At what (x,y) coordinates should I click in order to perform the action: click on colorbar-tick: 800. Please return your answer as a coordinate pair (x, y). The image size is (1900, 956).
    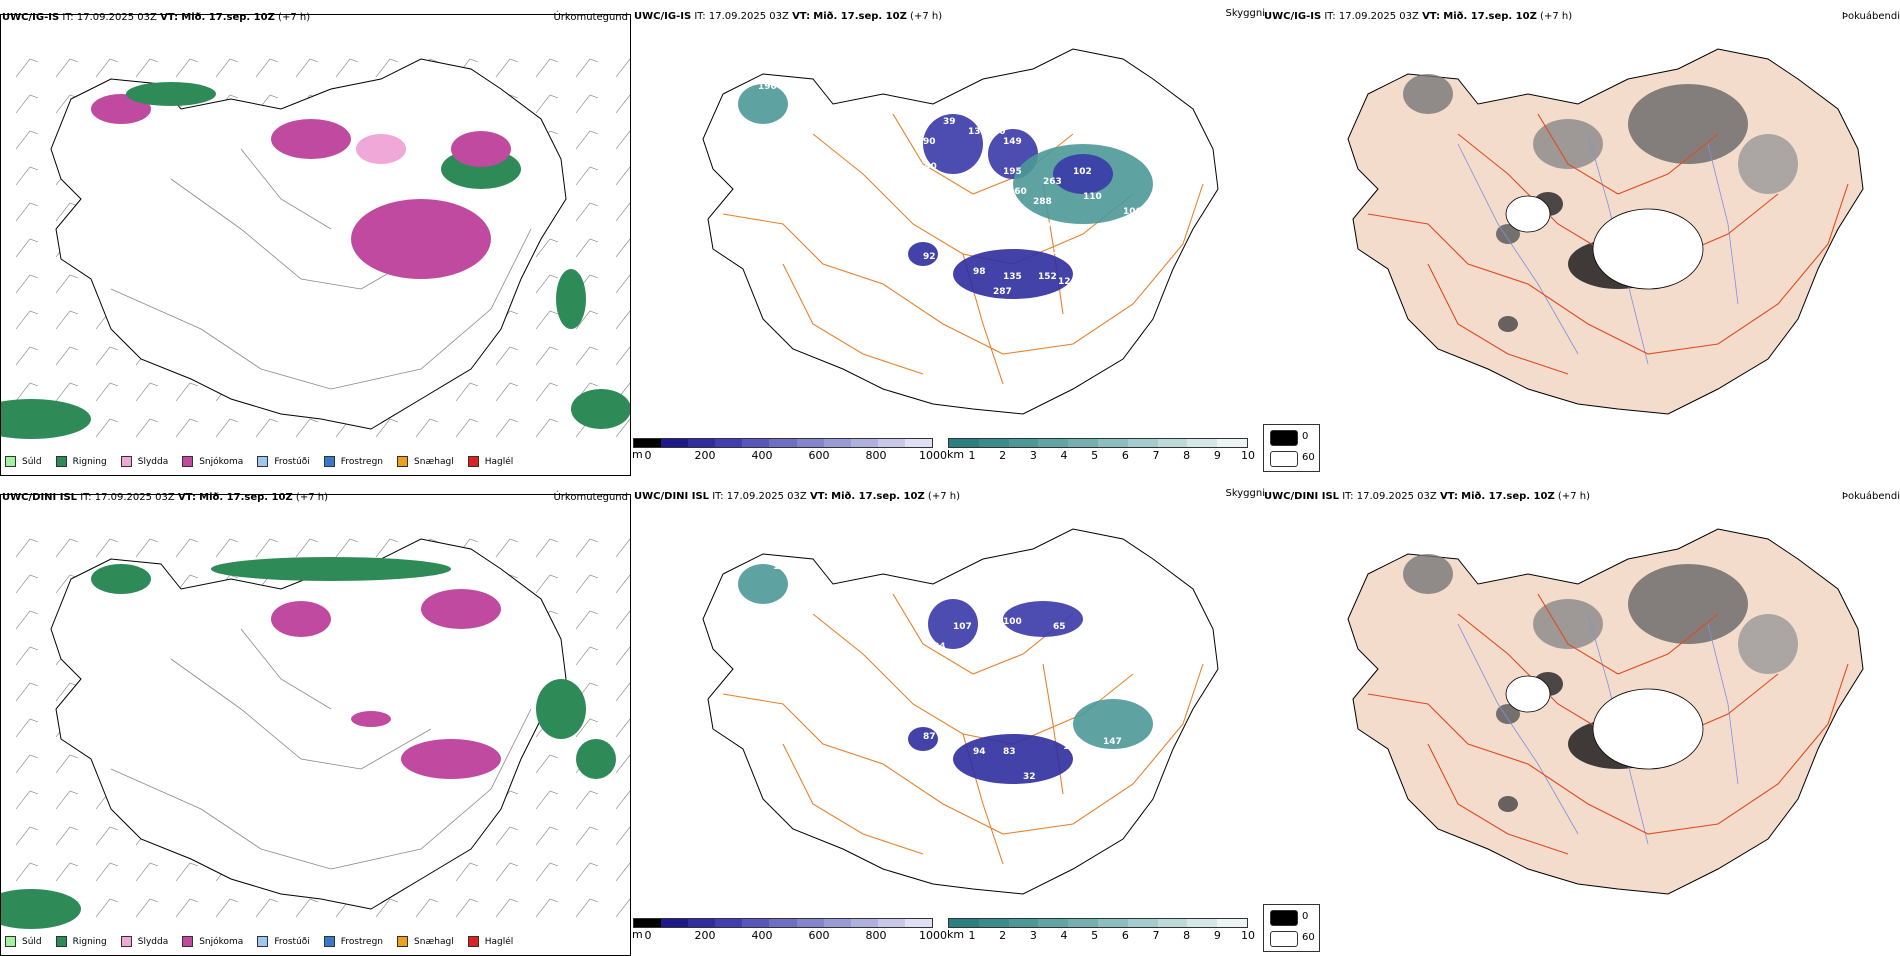
    Looking at the image, I should click on (876, 455).